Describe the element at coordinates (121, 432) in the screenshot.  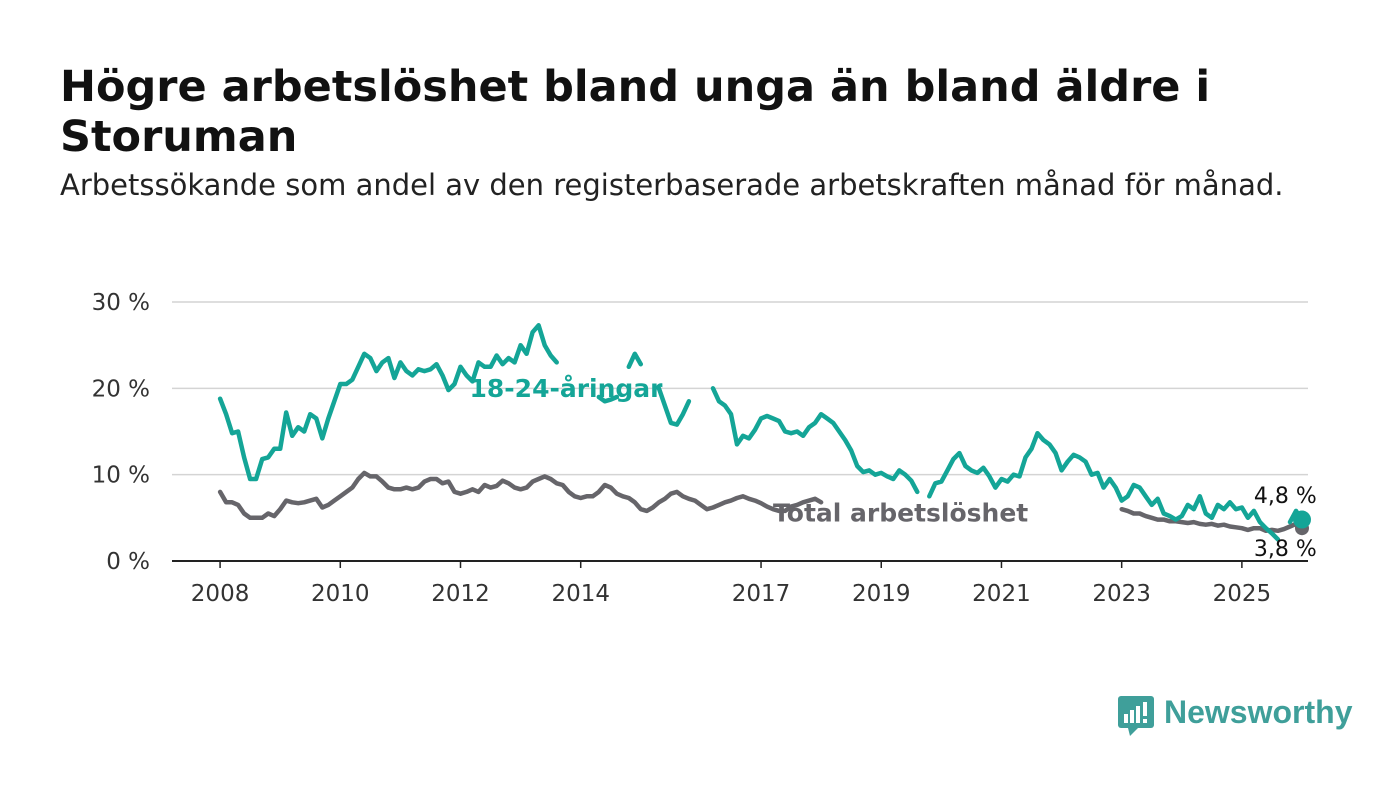
I see `y-axis-ticks: 0 % 10 % 20 % 30 %` at that location.